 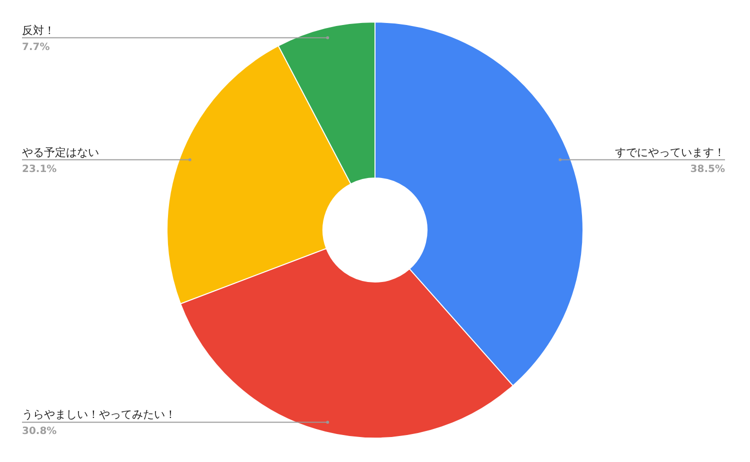 What do you see at coordinates (36, 47) in the screenshot?
I see `data-label: 7.7%` at bounding box center [36, 47].